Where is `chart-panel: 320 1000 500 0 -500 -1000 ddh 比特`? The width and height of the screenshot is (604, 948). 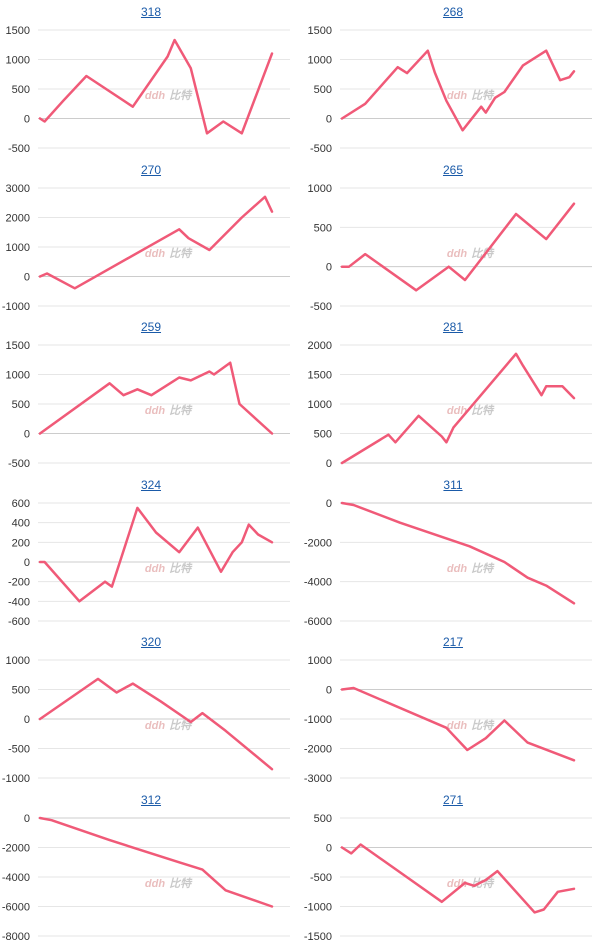
chart-panel: 320 1000 500 0 -500 -1000 ddh 比特 is located at coordinates (151, 709).